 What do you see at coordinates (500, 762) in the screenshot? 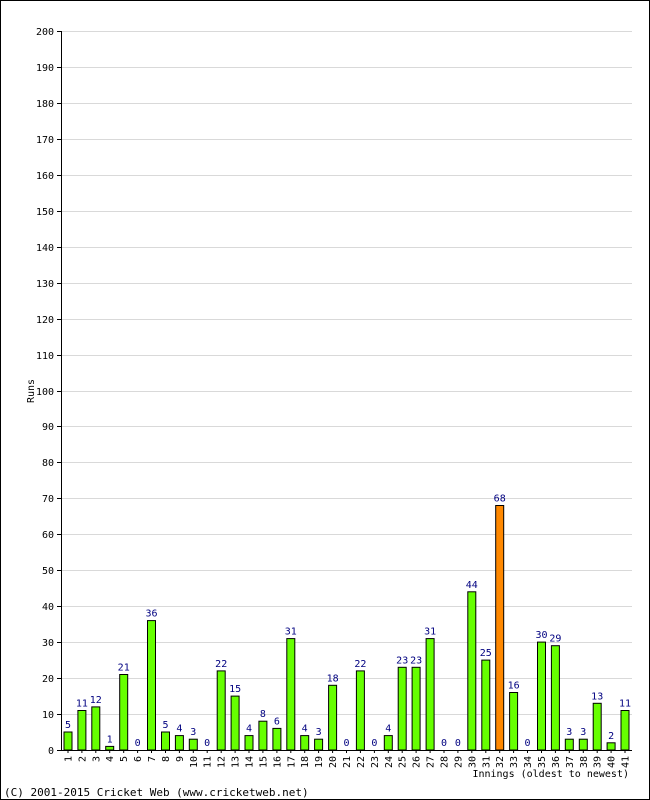
I see `x-tick-label: 32` at bounding box center [500, 762].